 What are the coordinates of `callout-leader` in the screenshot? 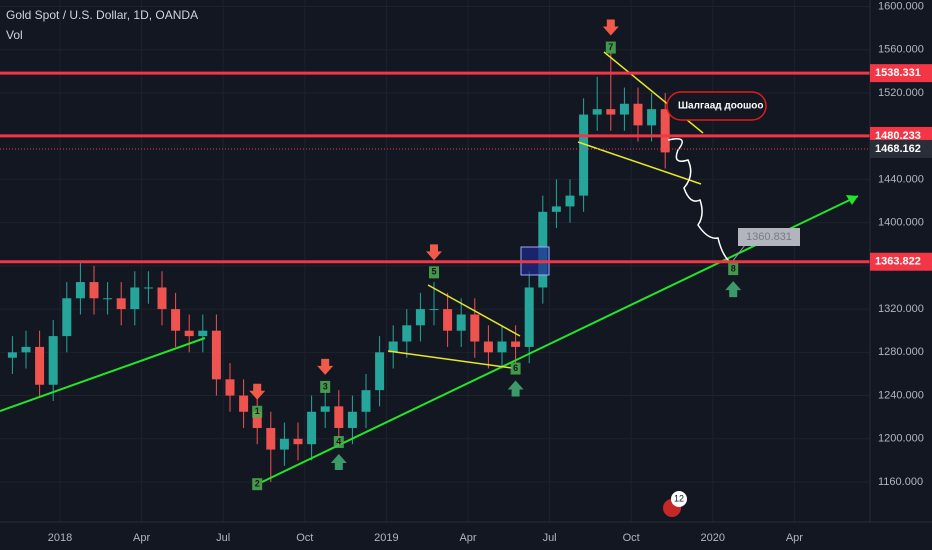 It's located at (738, 253).